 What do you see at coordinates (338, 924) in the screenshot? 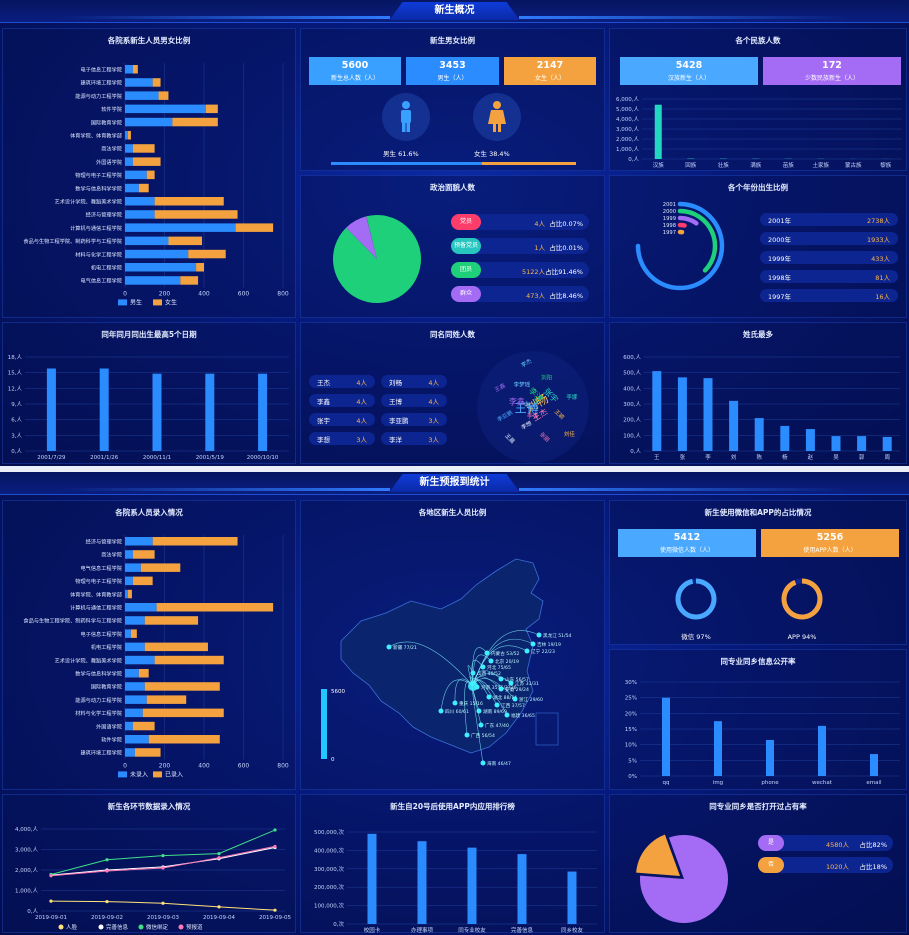
I see `y-tick-label: 0,次` at bounding box center [338, 924].